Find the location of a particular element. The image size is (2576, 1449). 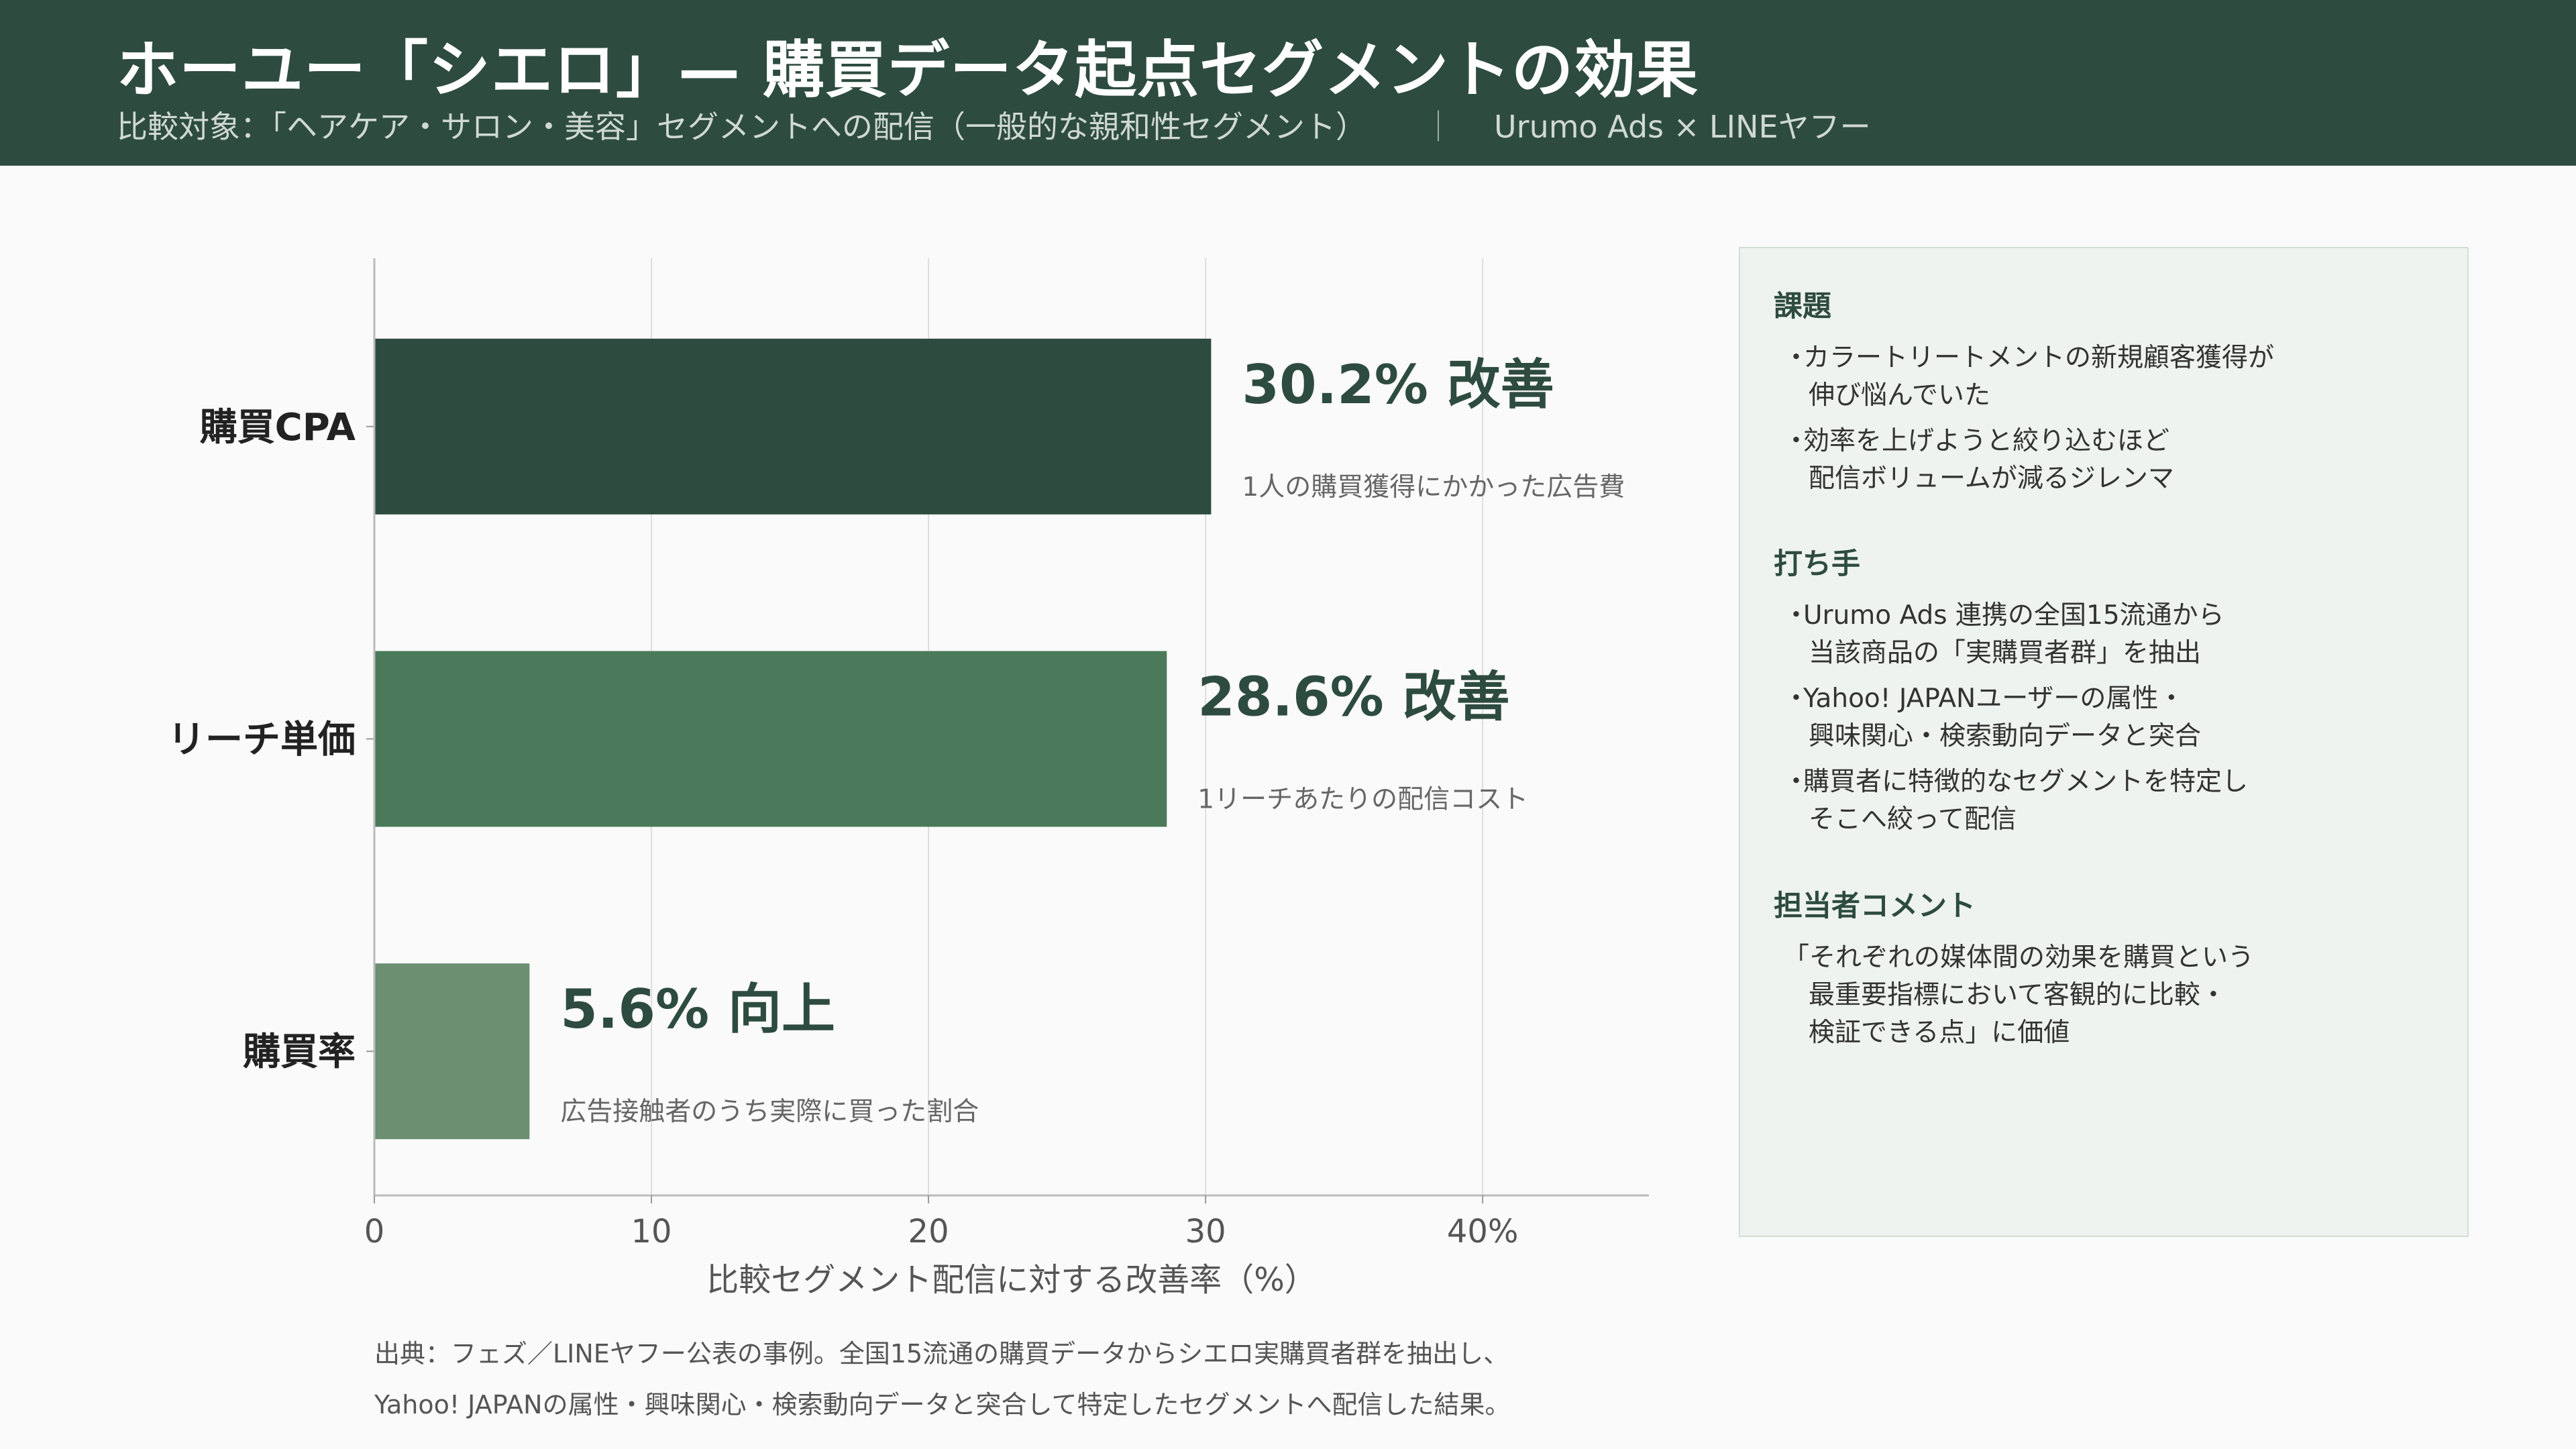

action-bullet: ・Yahoo! JAPANユーザーの属性・ 興味関心・検索動向データと突合 is located at coordinates (2107, 717).